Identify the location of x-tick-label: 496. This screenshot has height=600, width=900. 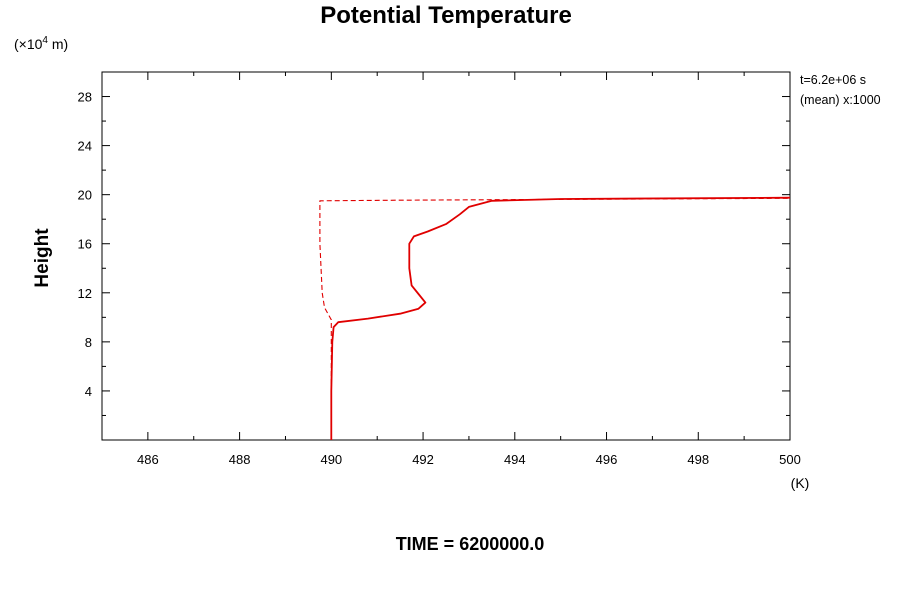
(607, 459).